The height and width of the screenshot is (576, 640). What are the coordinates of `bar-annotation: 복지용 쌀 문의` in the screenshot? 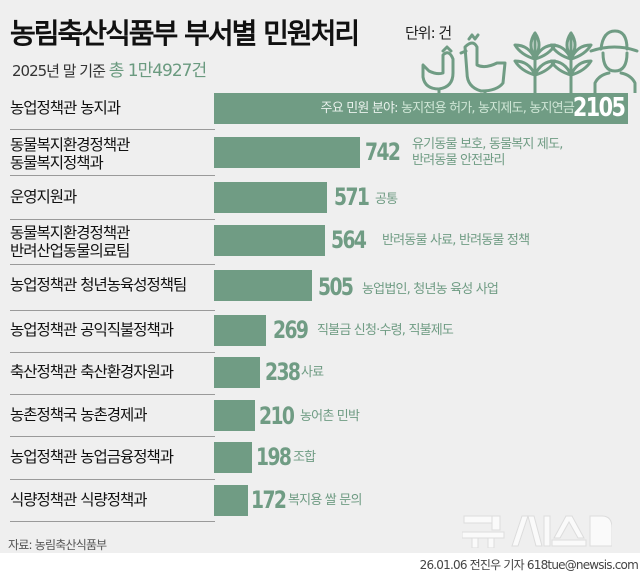 It's located at (325, 500).